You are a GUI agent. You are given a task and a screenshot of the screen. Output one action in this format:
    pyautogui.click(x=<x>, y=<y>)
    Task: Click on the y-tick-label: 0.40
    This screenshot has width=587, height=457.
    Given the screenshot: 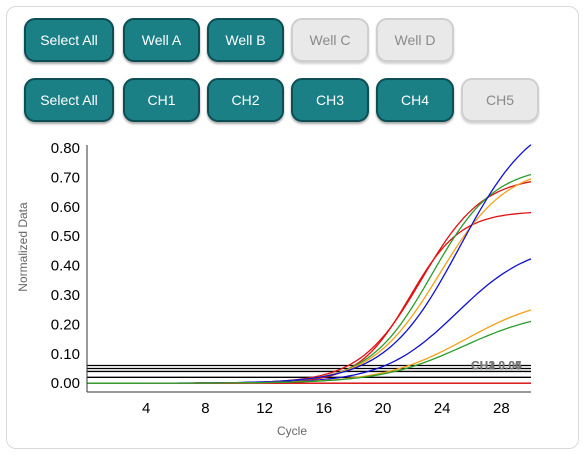 What is the action you would take?
    pyautogui.click(x=65, y=266)
    